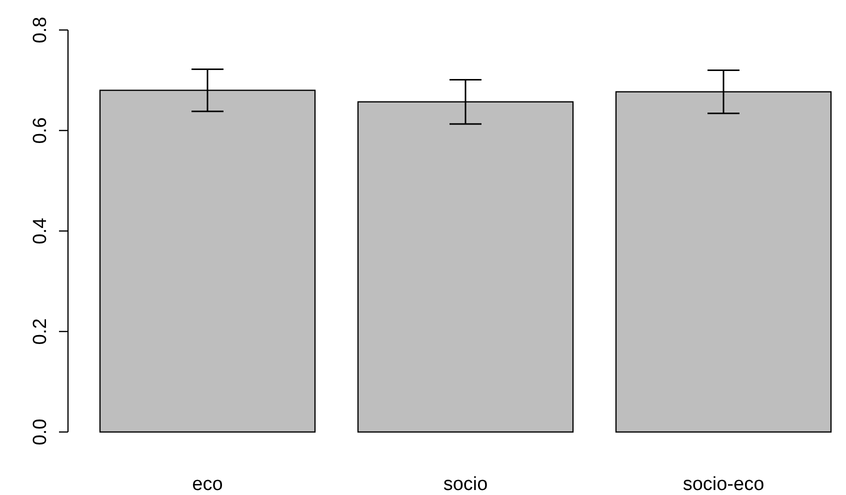 The height and width of the screenshot is (495, 846). Describe the element at coordinates (207, 484) in the screenshot. I see `x-tick-label: eco` at that location.